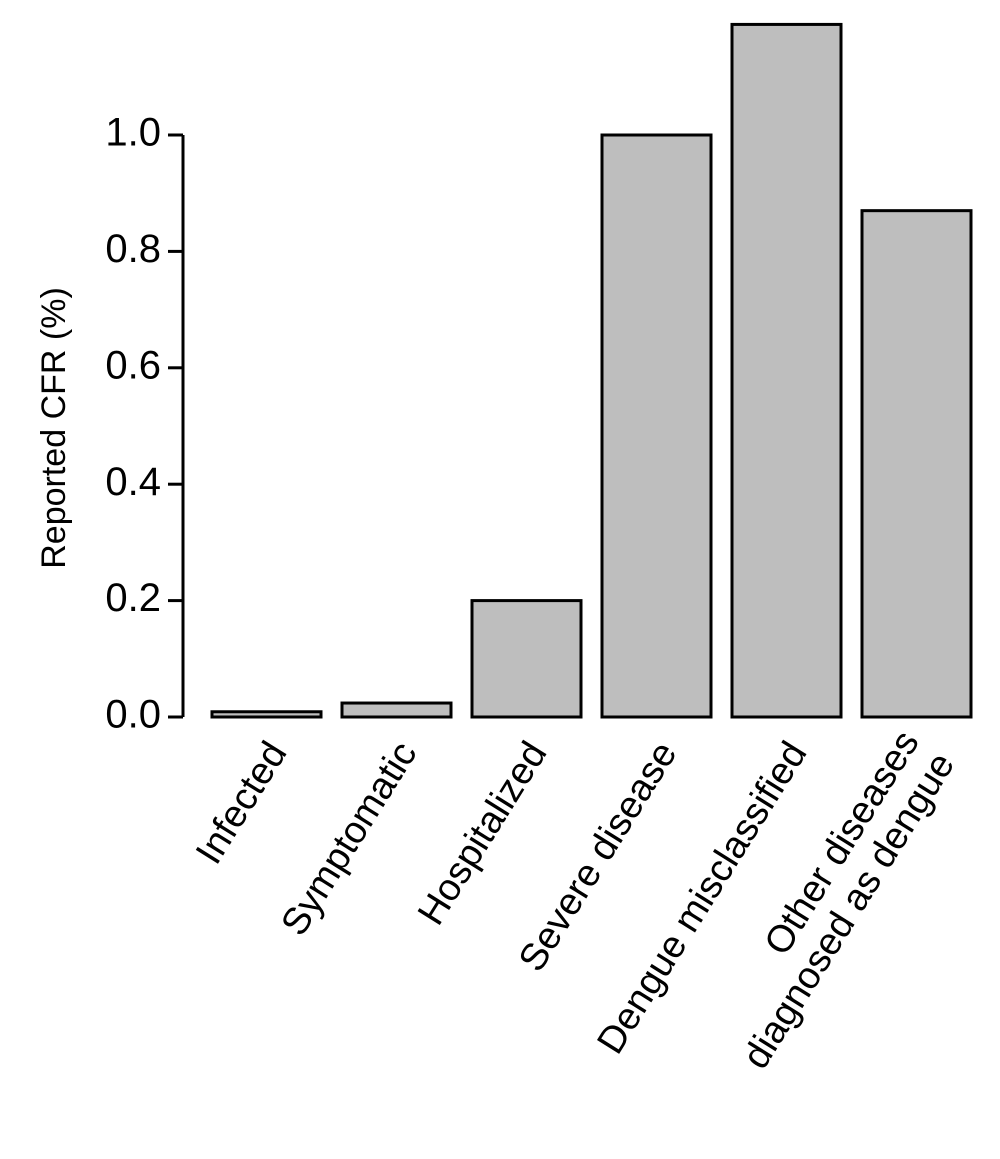 The image size is (1000, 1159). Describe the element at coordinates (133, 482) in the screenshot. I see `y-tick-label: 0.4` at that location.